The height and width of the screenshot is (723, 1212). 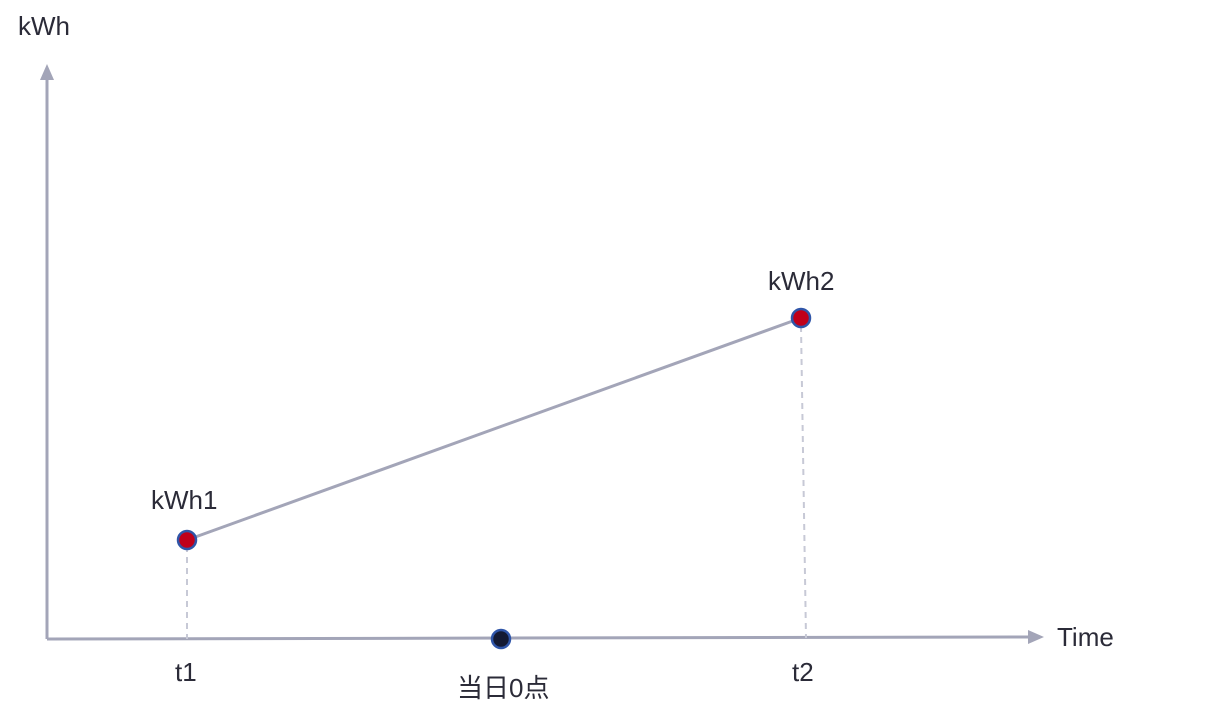 What do you see at coordinates (44, 26) in the screenshot?
I see `y-axis-label: kWh` at bounding box center [44, 26].